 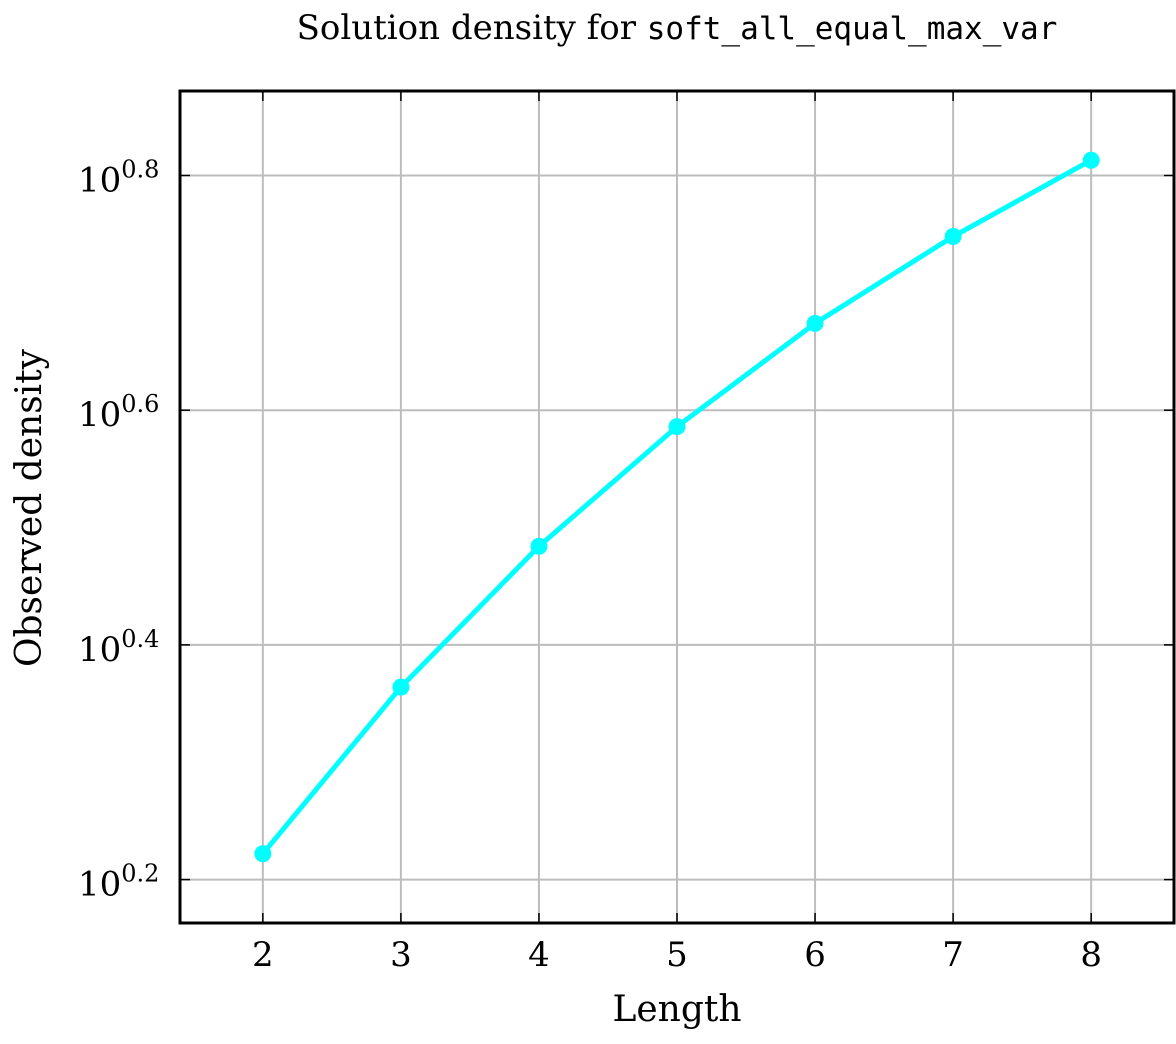 What do you see at coordinates (401, 955) in the screenshot?
I see `x-tick-label: 3` at bounding box center [401, 955].